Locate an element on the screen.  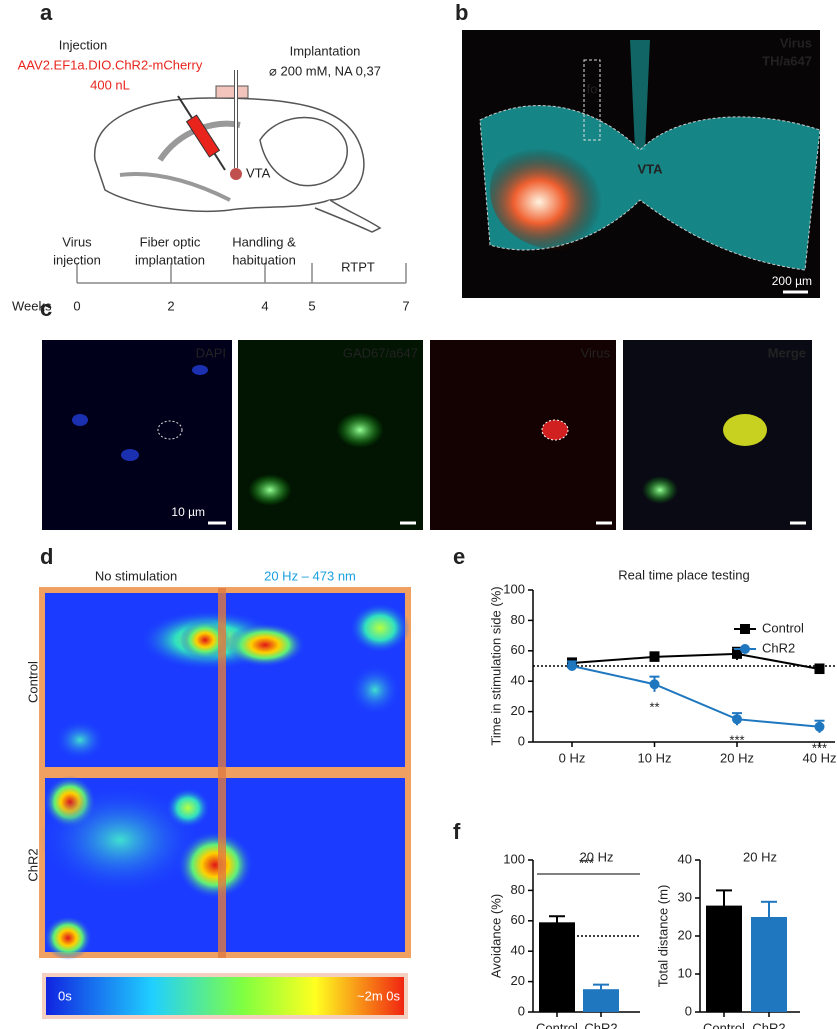
tract-label: fo is located at coordinates (592, 88).